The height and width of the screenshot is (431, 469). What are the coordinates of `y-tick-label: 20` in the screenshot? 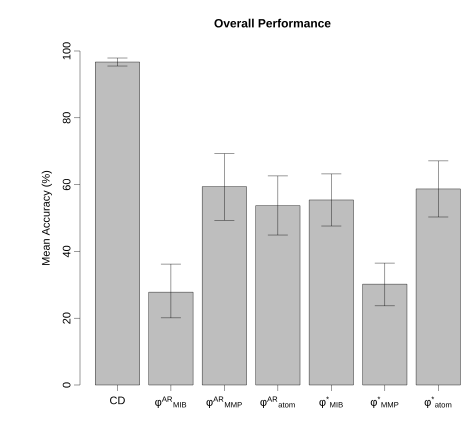 It's located at (66, 318).